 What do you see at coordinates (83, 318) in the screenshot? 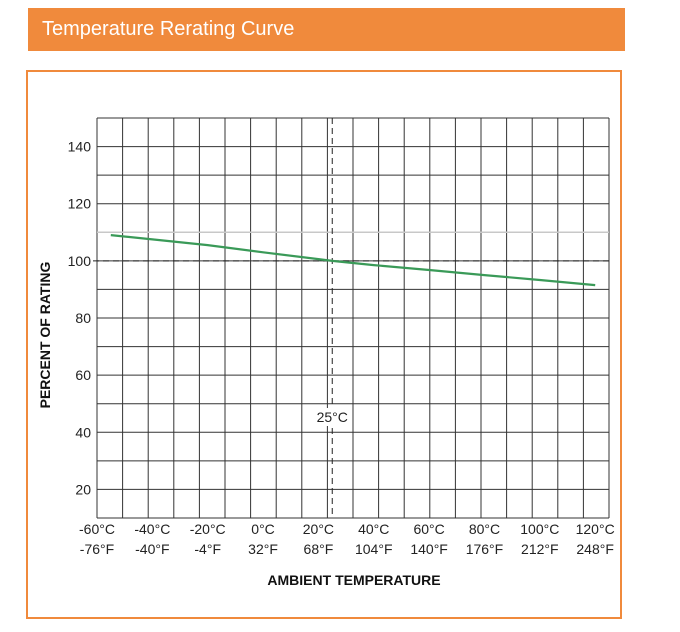
I see `y-tick-label: 80` at bounding box center [83, 318].